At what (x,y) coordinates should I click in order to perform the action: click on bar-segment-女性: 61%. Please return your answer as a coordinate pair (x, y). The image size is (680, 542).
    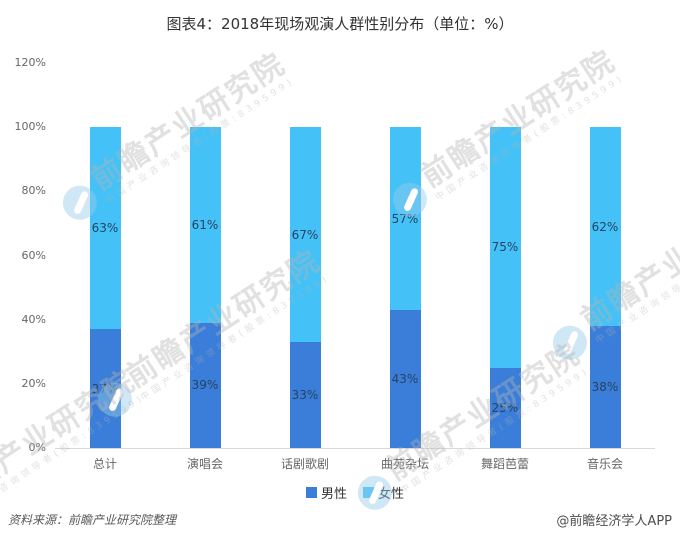
    Looking at the image, I should click on (205, 225).